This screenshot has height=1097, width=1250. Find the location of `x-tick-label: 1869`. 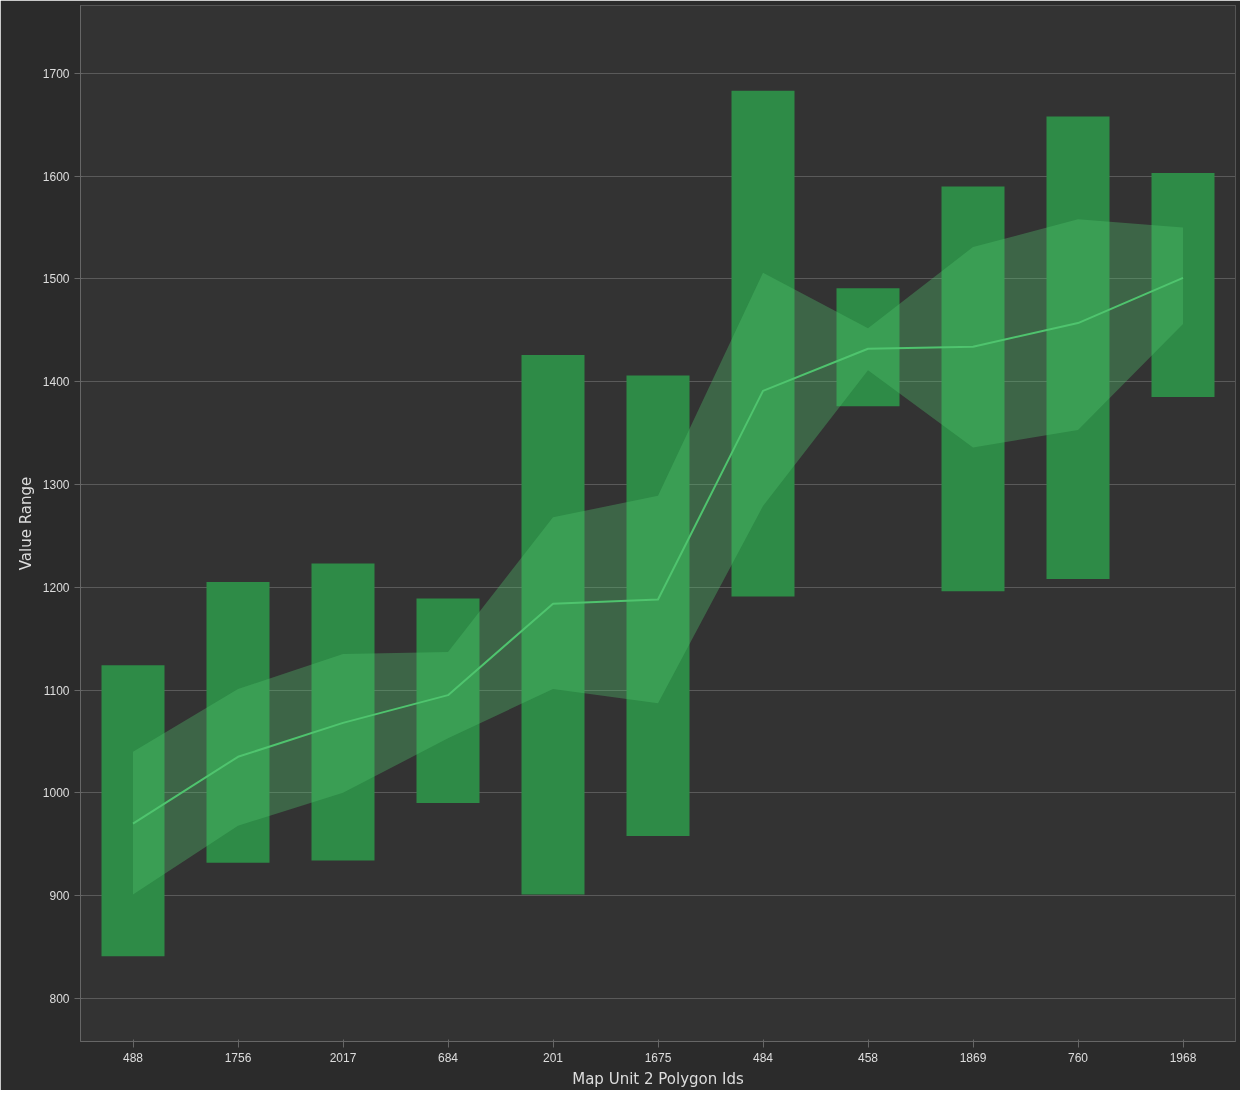

x-tick-label: 1869 is located at coordinates (973, 1057).